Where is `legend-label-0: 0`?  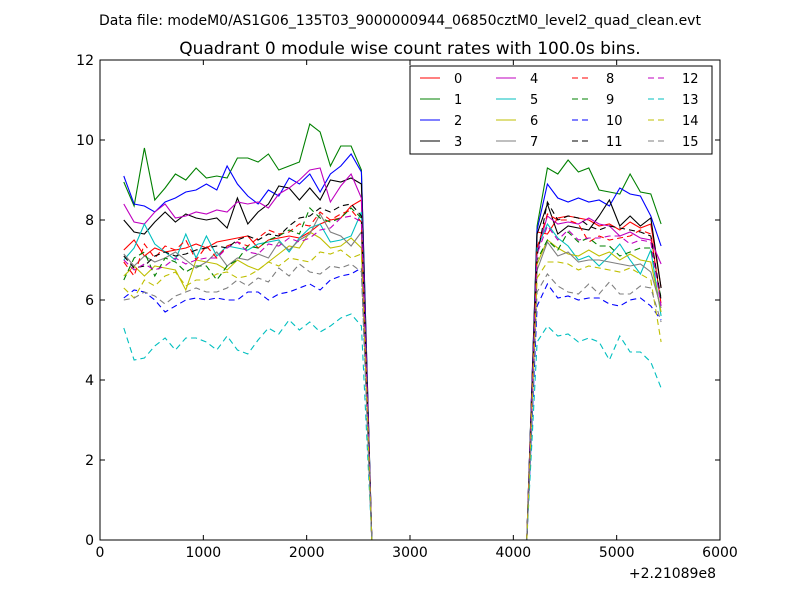 legend-label-0: 0 is located at coordinates (458, 79).